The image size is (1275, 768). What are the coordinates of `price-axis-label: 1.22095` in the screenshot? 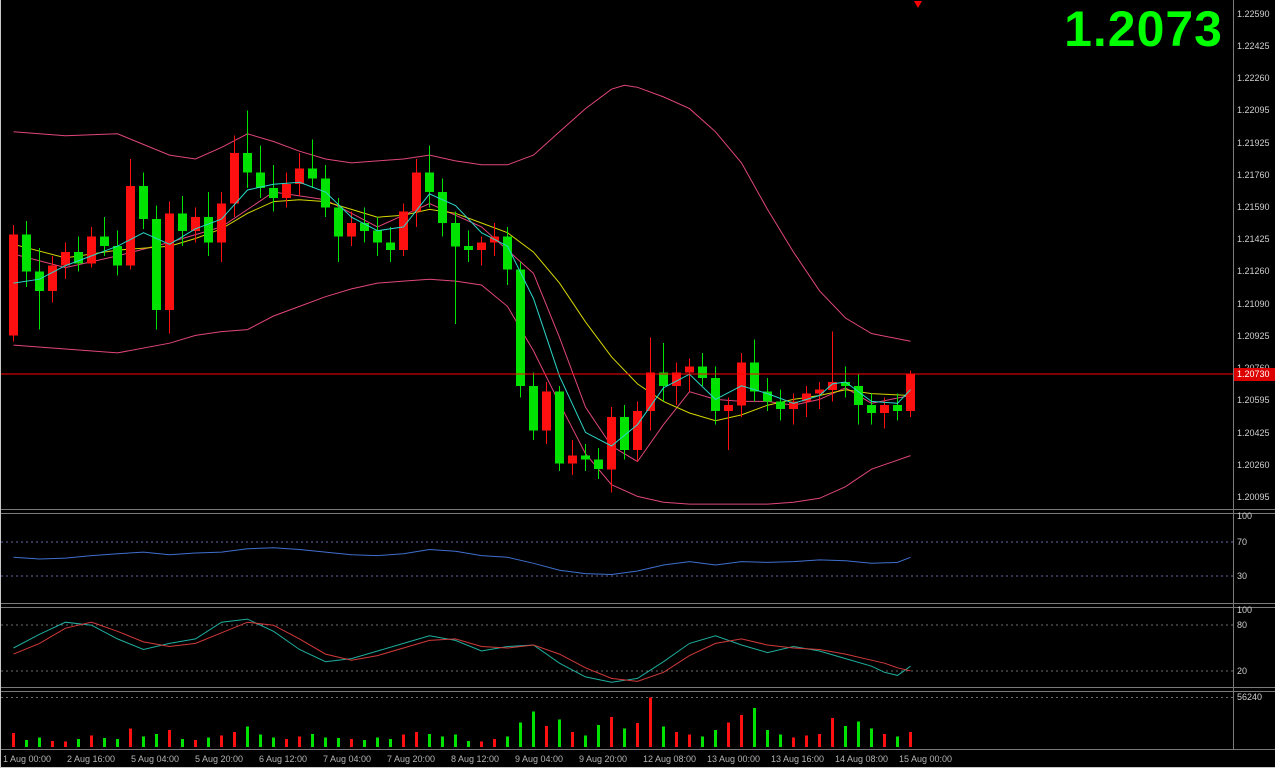 It's located at (1253, 109).